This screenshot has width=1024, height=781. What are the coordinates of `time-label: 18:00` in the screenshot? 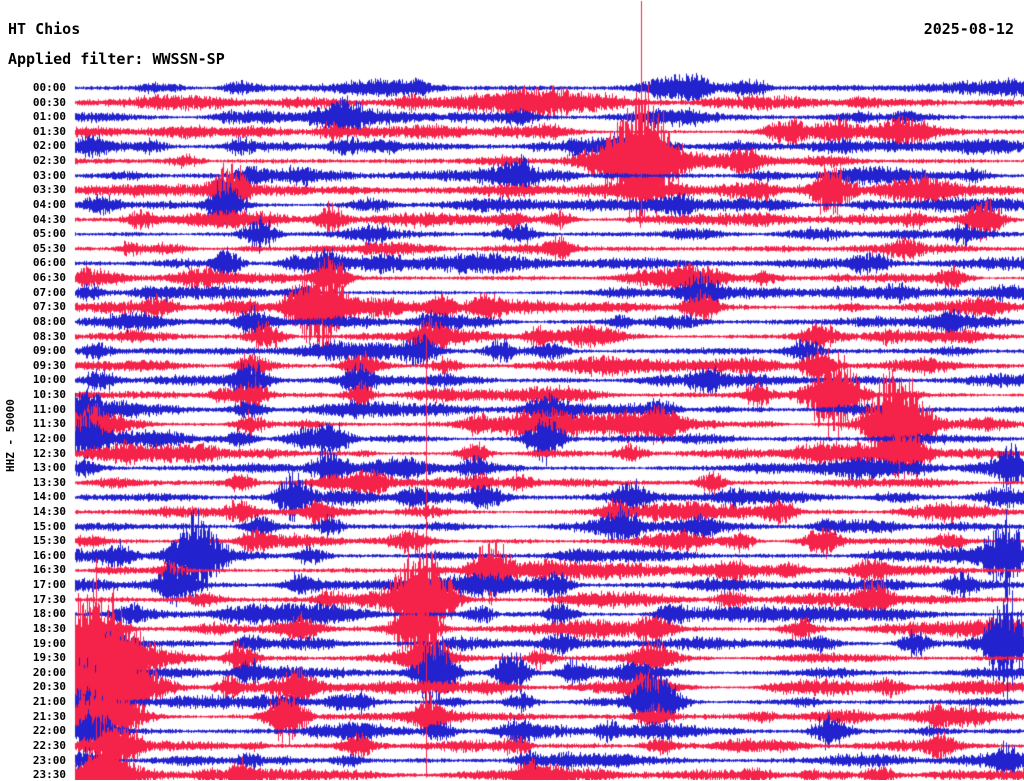 It's located at (49, 614).